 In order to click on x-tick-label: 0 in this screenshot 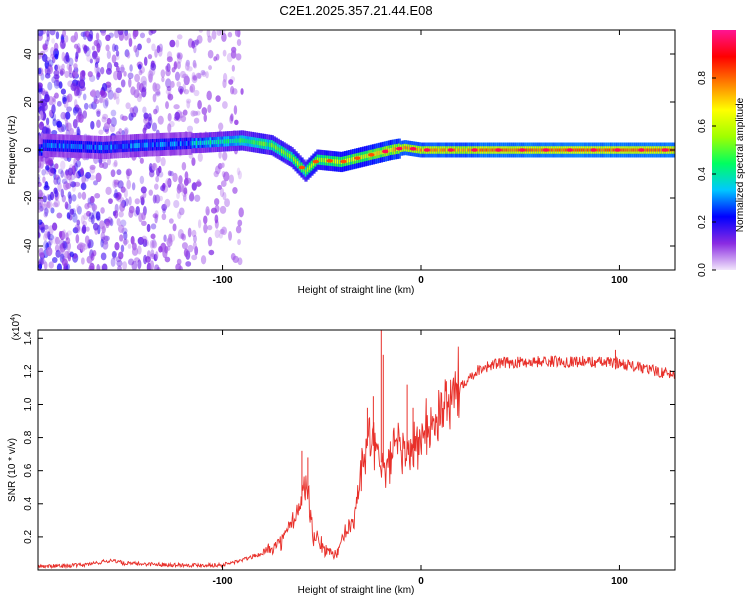, I will do `click(421, 280)`.